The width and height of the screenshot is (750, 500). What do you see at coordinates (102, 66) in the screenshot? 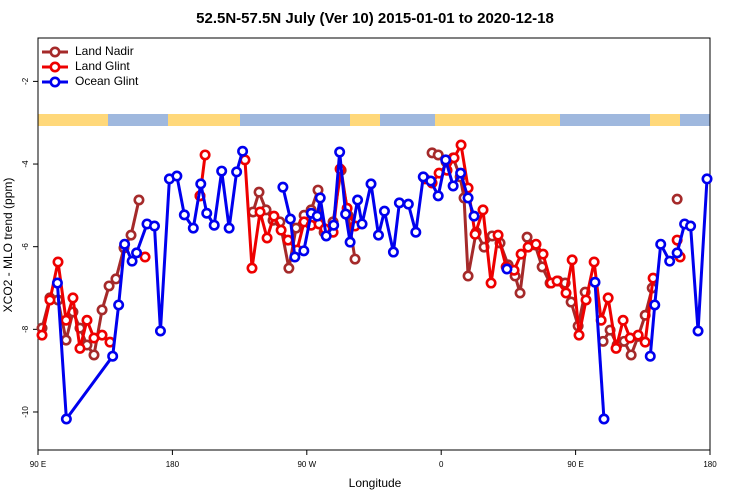
I see `legend-label: Land Glint` at bounding box center [102, 66].